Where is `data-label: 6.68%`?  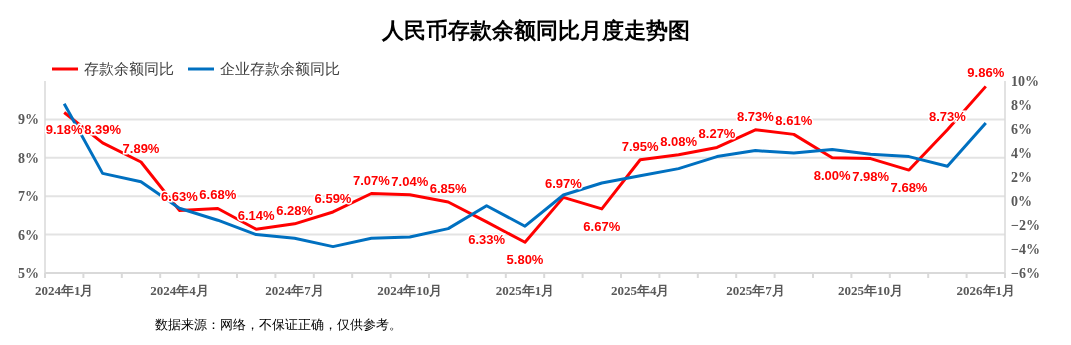
data-label: 6.68% is located at coordinates (218, 195).